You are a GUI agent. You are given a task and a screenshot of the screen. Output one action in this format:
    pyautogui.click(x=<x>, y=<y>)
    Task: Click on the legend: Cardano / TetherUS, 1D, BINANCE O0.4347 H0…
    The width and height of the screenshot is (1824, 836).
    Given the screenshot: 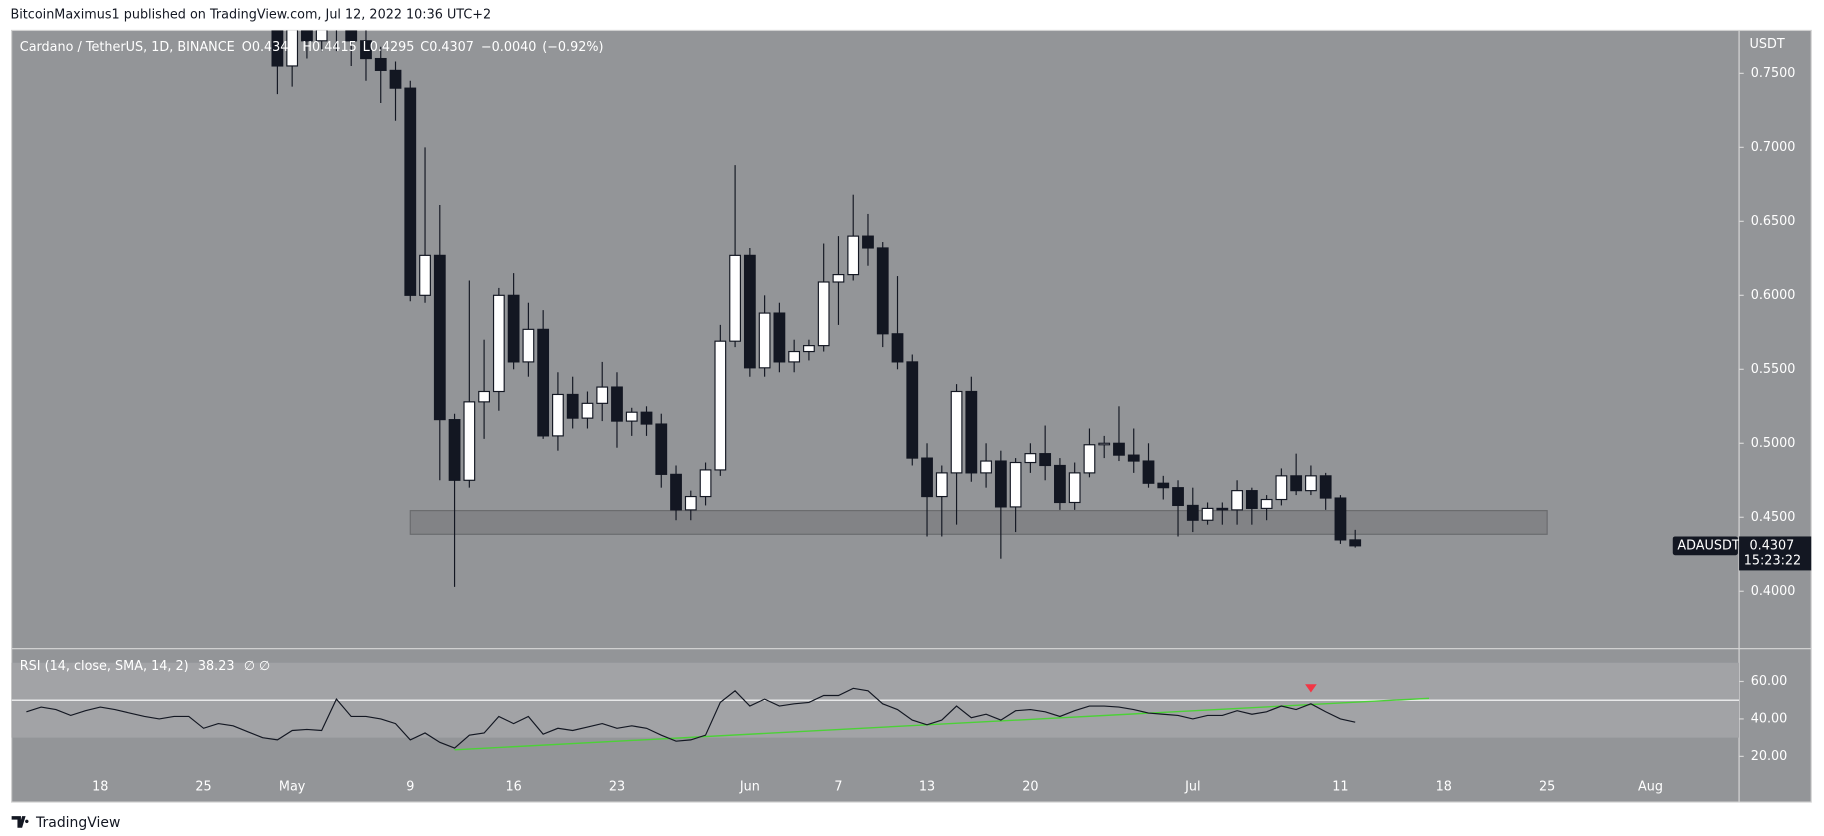 What is the action you would take?
    pyautogui.click(x=312, y=46)
    